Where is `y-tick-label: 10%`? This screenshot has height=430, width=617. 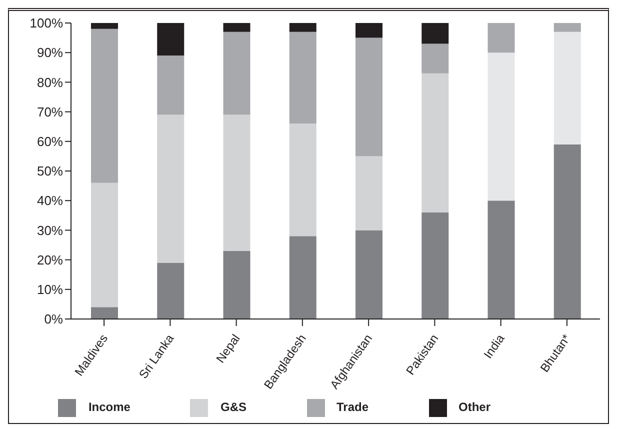 y-tick-label: 10% is located at coordinates (50, 290).